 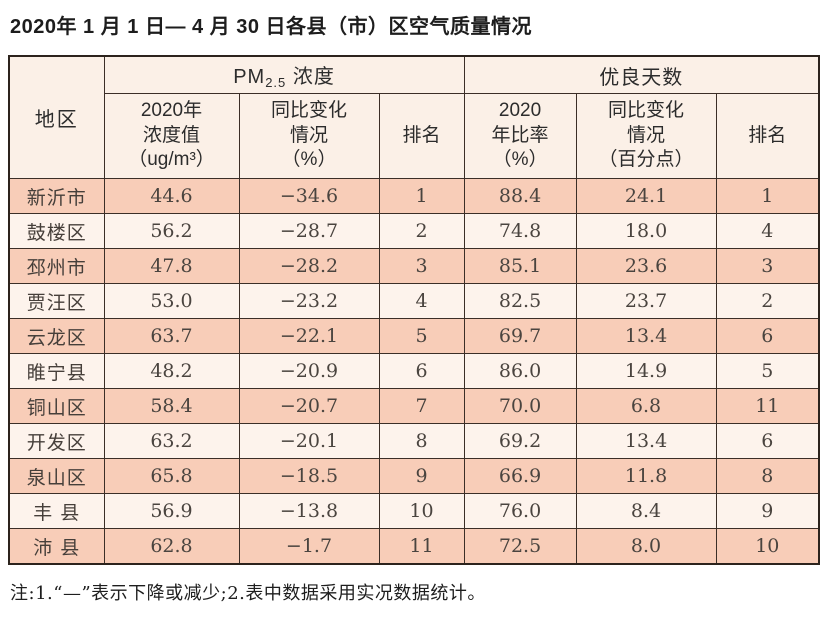 What do you see at coordinates (56, 336) in the screenshot?
I see `cell-region: 云龙区` at bounding box center [56, 336].